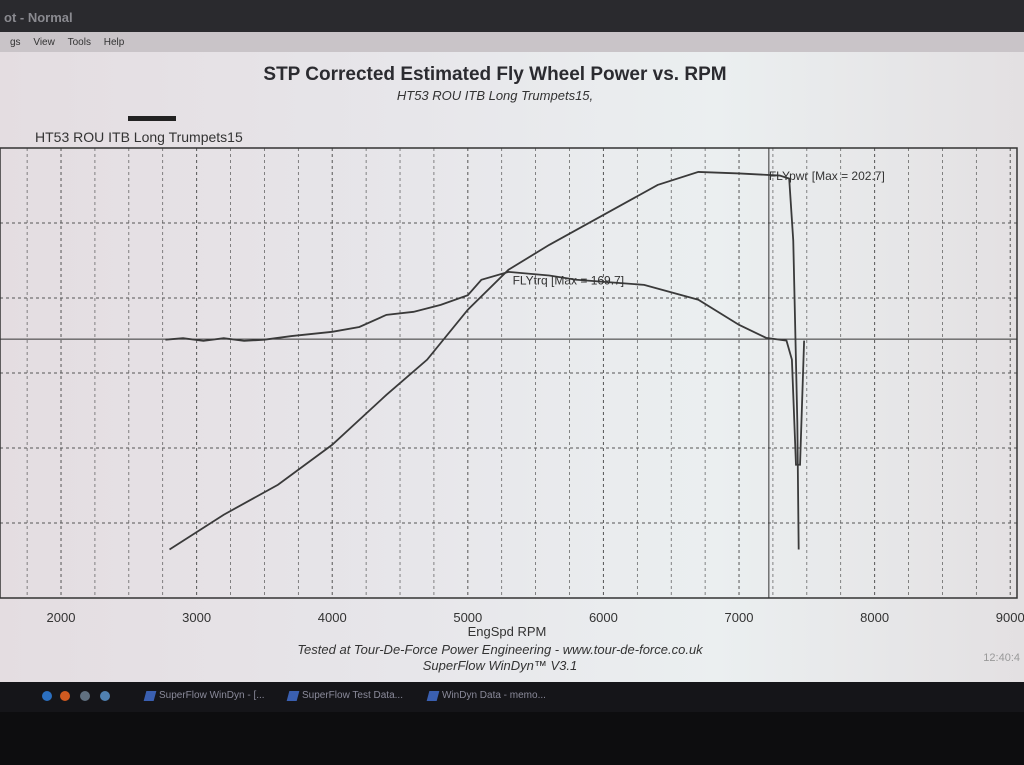  What do you see at coordinates (874, 617) in the screenshot?
I see `x-tick-label: 8000` at bounding box center [874, 617].